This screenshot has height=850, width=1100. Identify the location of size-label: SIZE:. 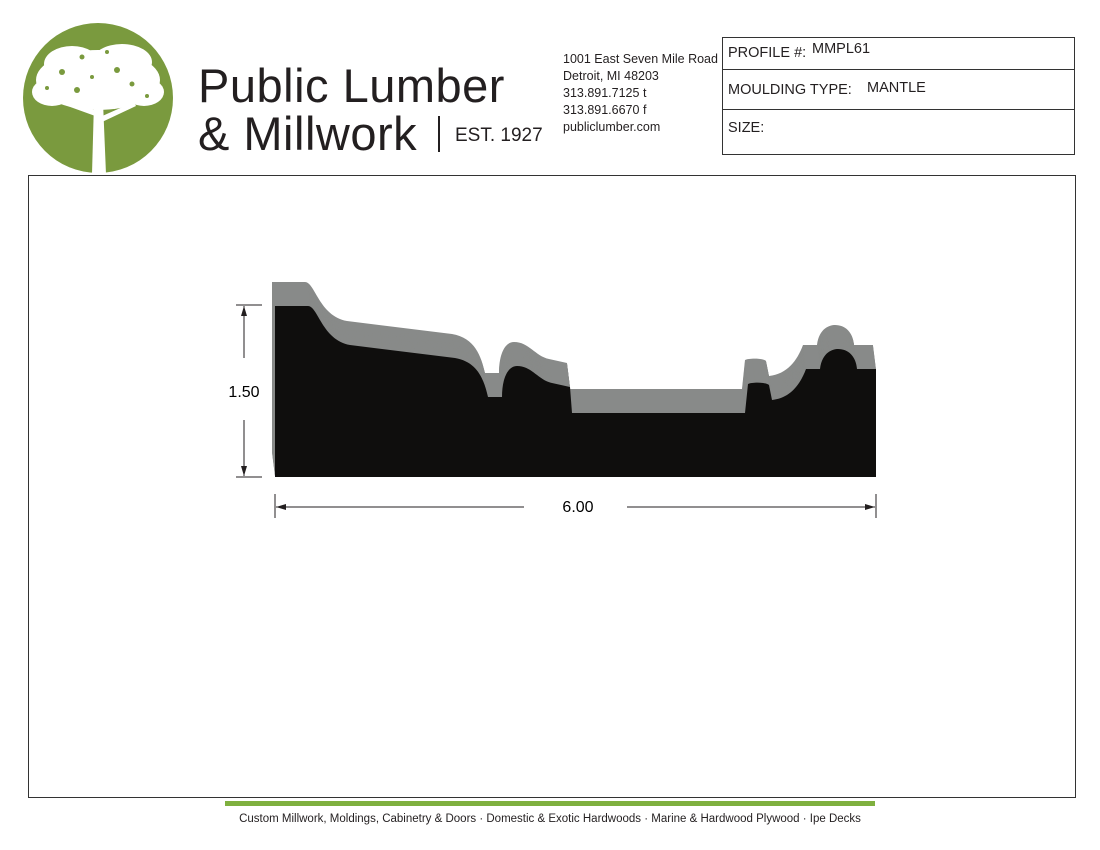
(746, 128).